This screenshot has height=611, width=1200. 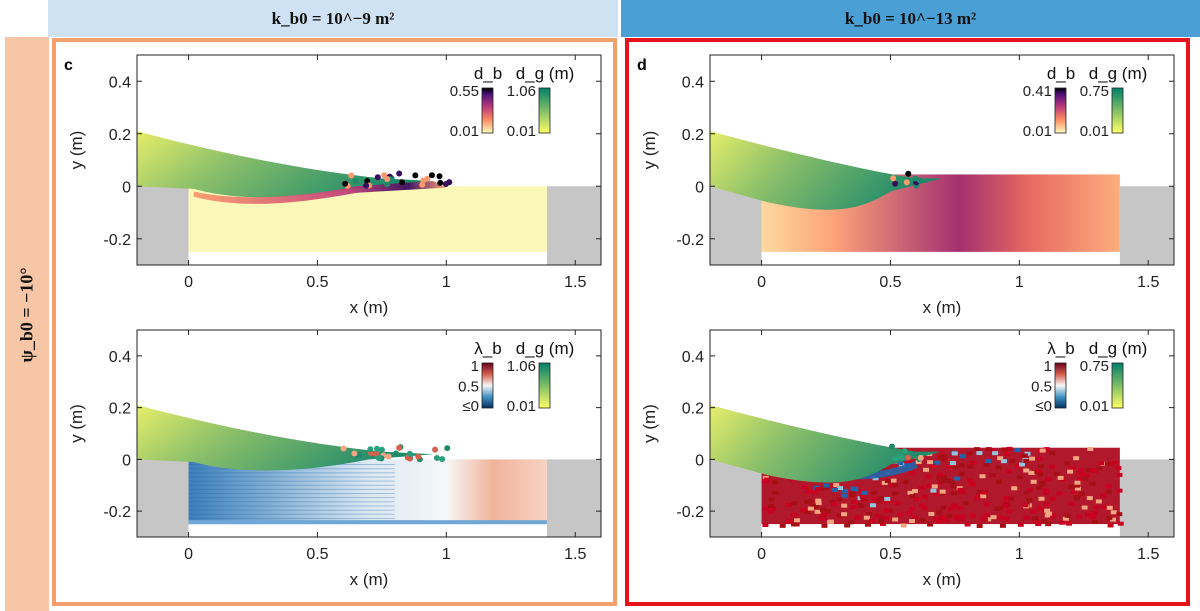 I want to click on x-tick-label: 0.5, so click(x=317, y=554).